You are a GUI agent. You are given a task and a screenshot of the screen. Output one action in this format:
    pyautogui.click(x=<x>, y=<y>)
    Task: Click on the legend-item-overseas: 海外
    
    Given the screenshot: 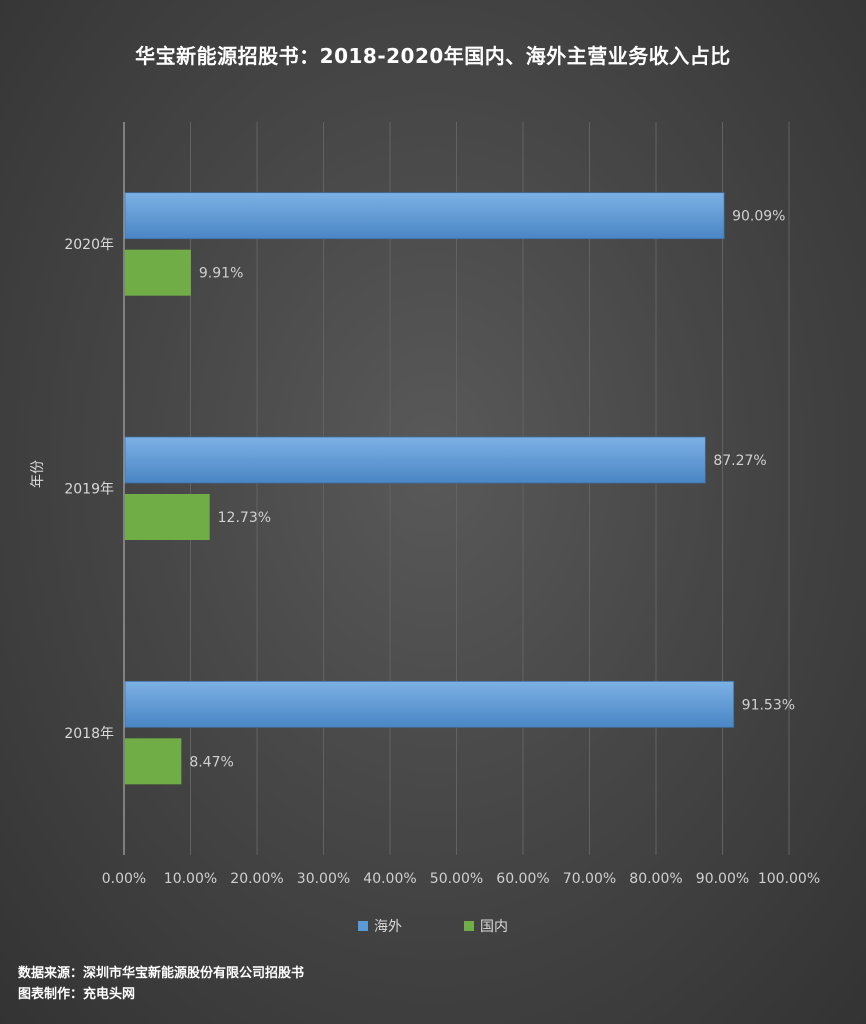 What is the action you would take?
    pyautogui.click(x=380, y=926)
    